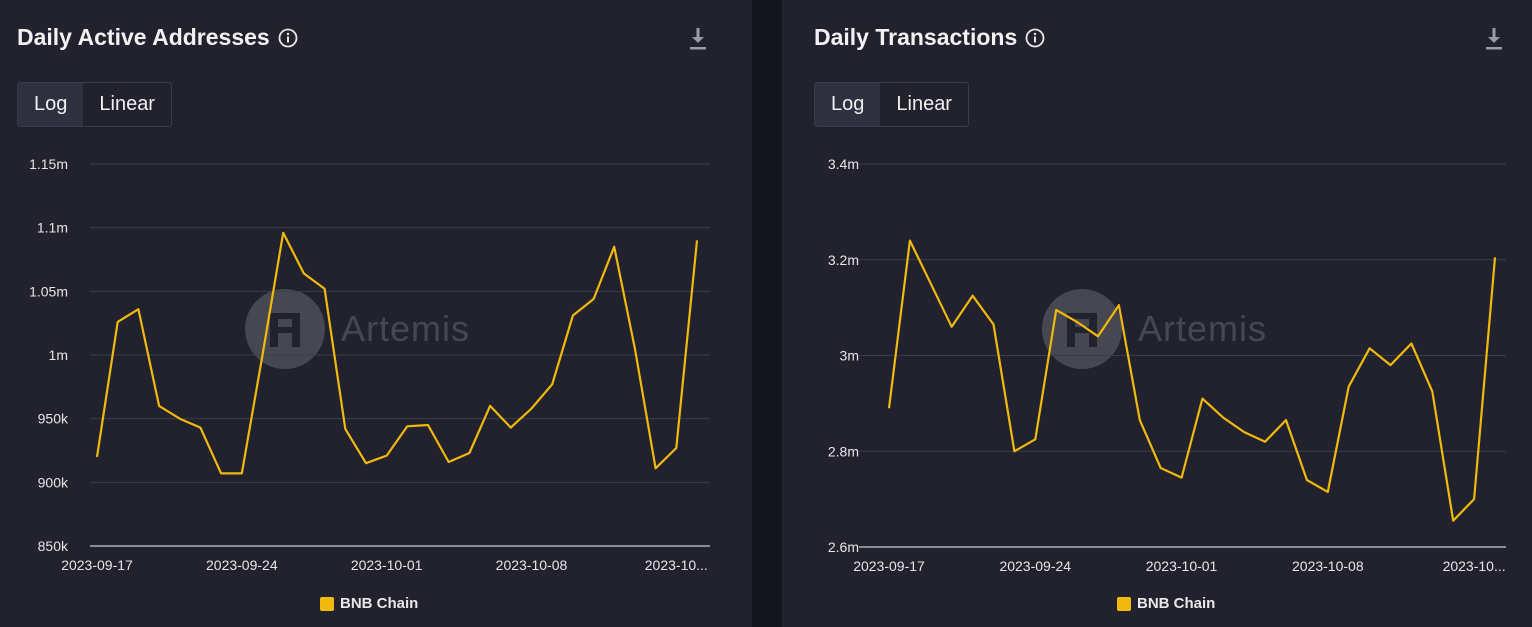 This screenshot has height=627, width=1532. What do you see at coordinates (48, 164) in the screenshot?
I see `y-tick-label: 1.15m` at bounding box center [48, 164].